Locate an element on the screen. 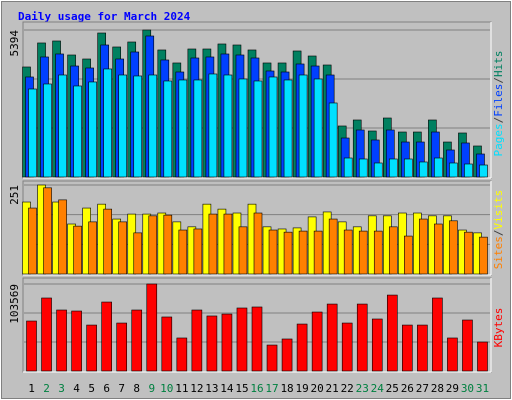 The width and height of the screenshot is (512, 400). x-tick-label: 31 is located at coordinates (482, 388).